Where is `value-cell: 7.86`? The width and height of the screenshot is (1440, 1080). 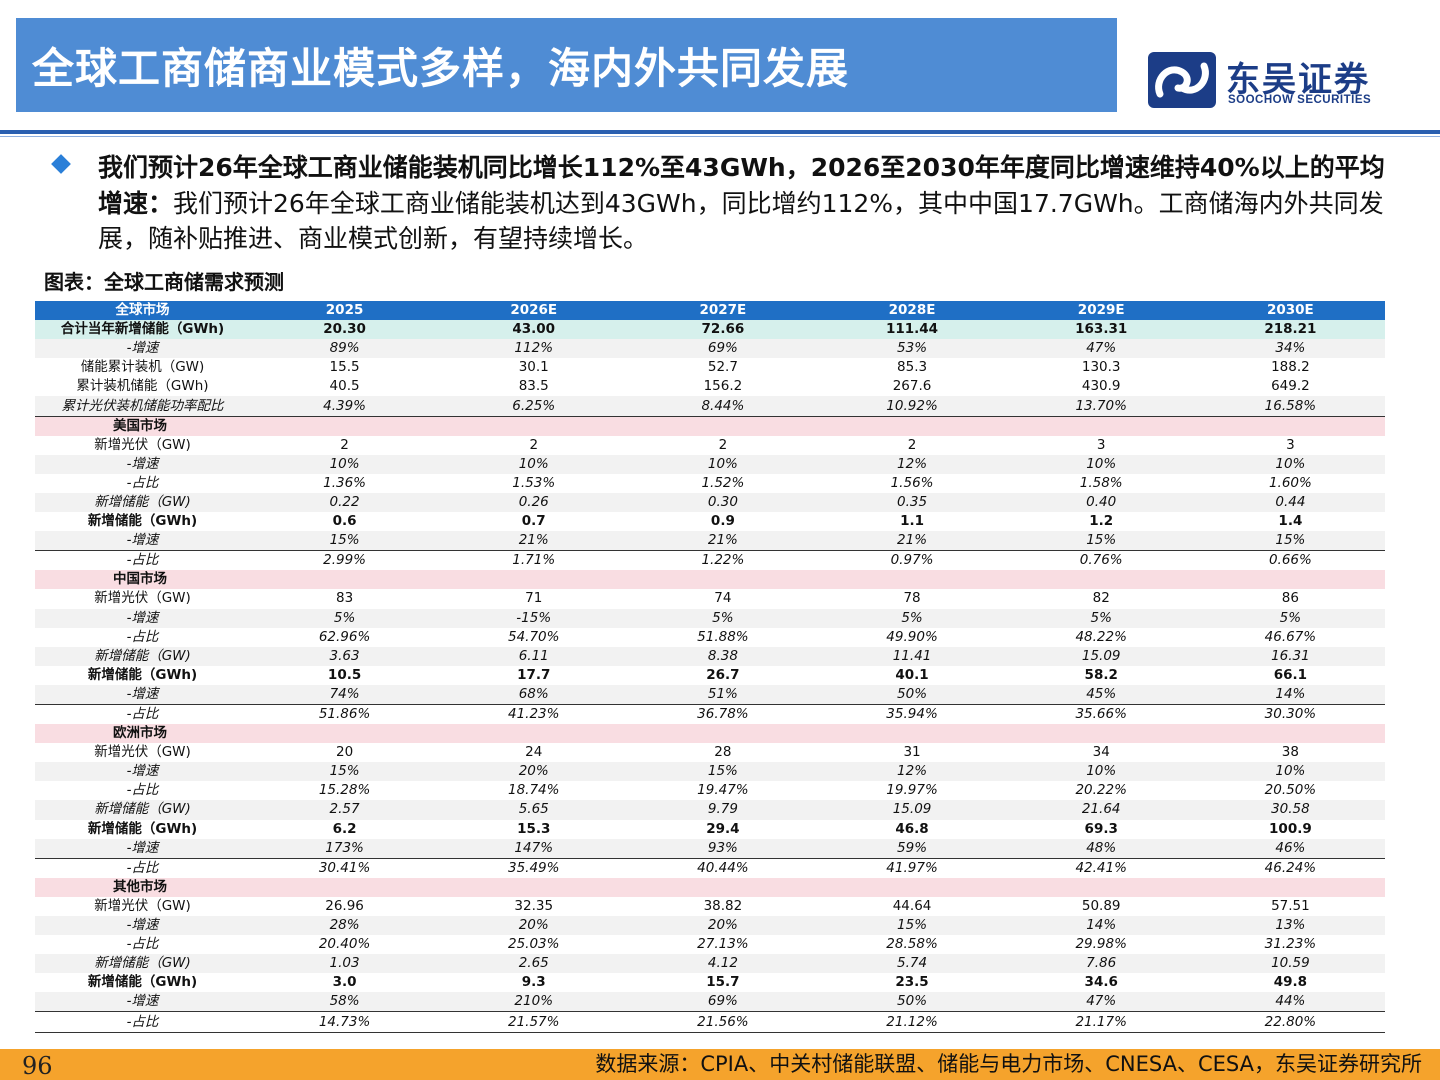
value-cell: 7.86 is located at coordinates (1101, 964).